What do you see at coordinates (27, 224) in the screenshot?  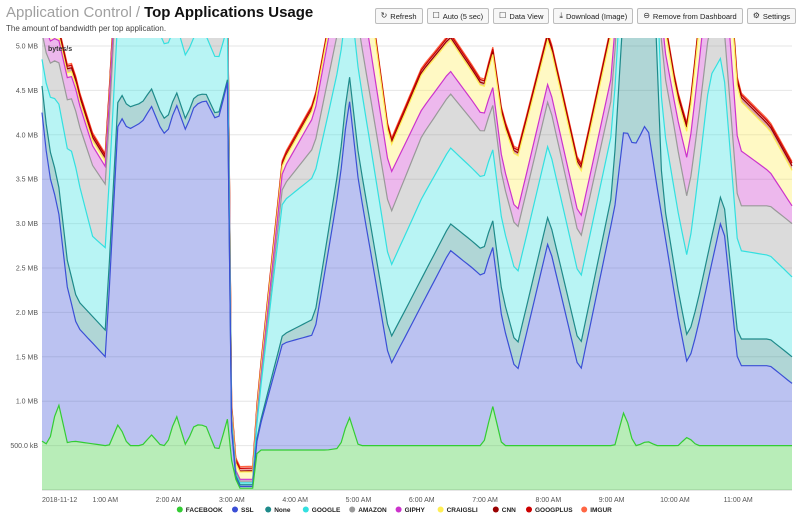 I see `y-tick-label: 3.0 MB` at bounding box center [27, 224].